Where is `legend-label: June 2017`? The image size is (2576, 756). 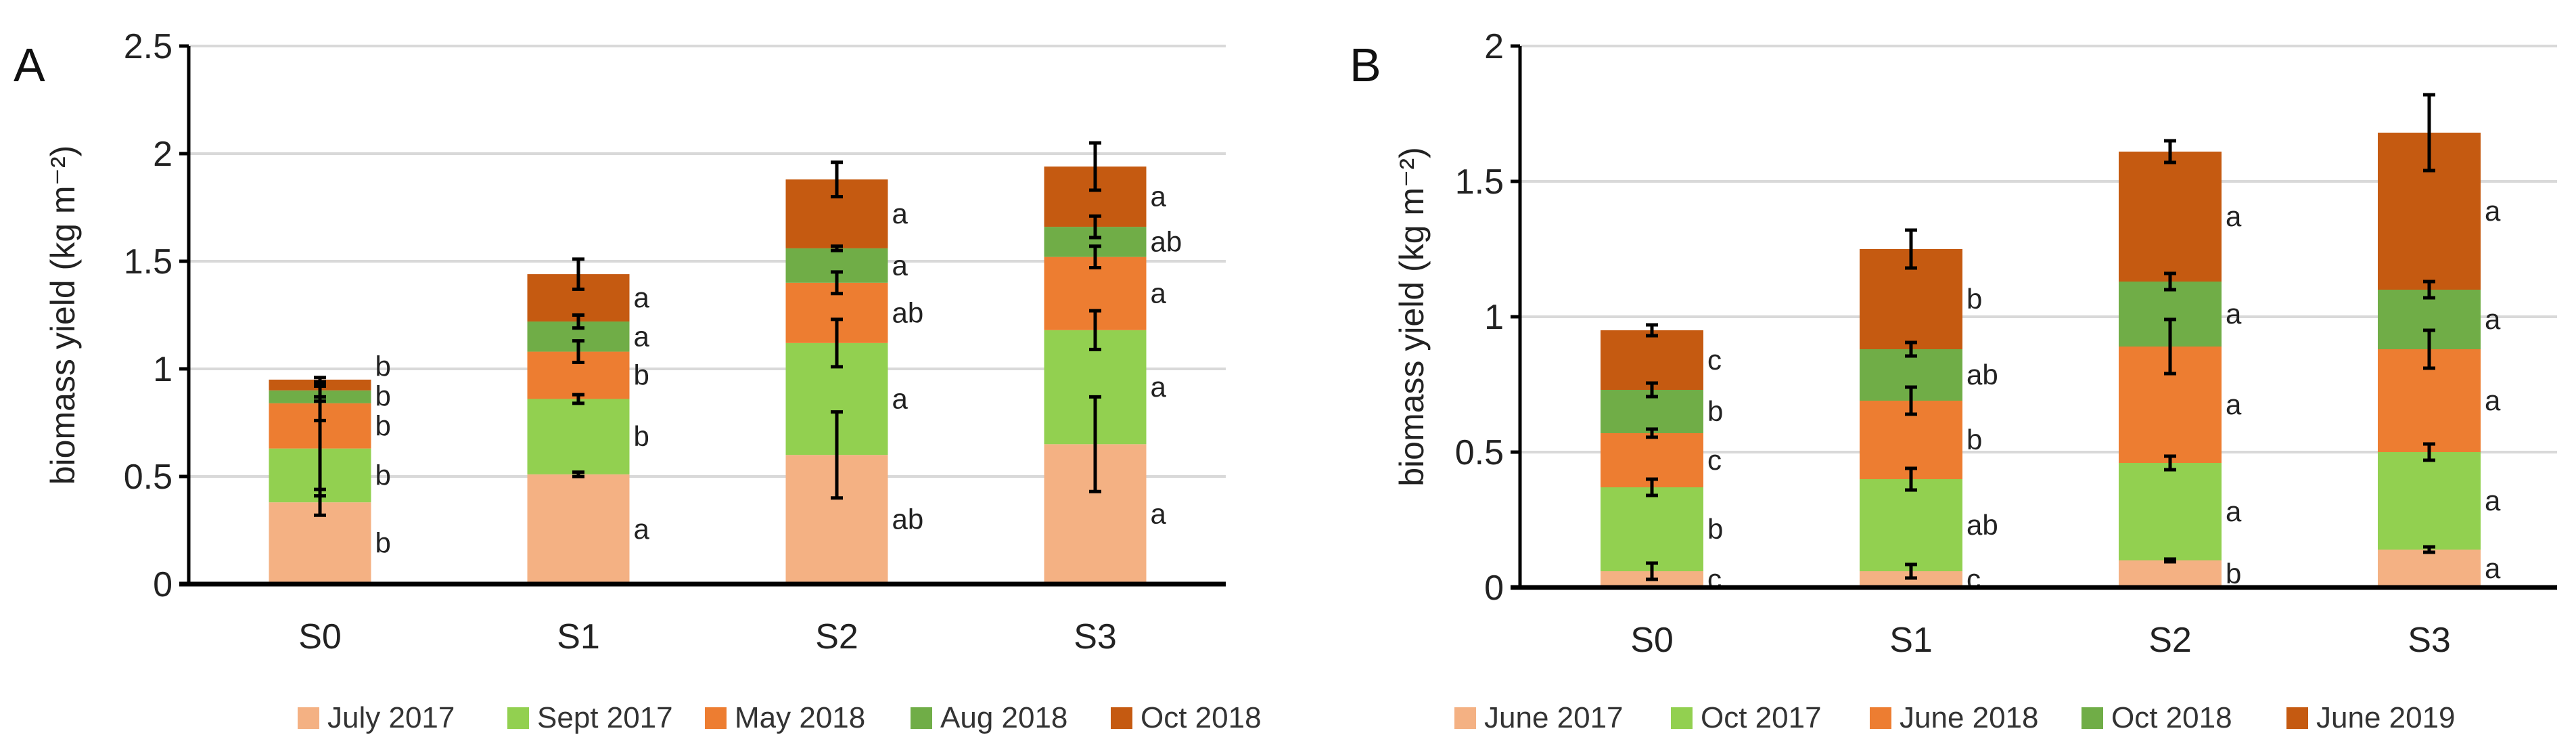
legend-label: June 2017 is located at coordinates (1554, 717).